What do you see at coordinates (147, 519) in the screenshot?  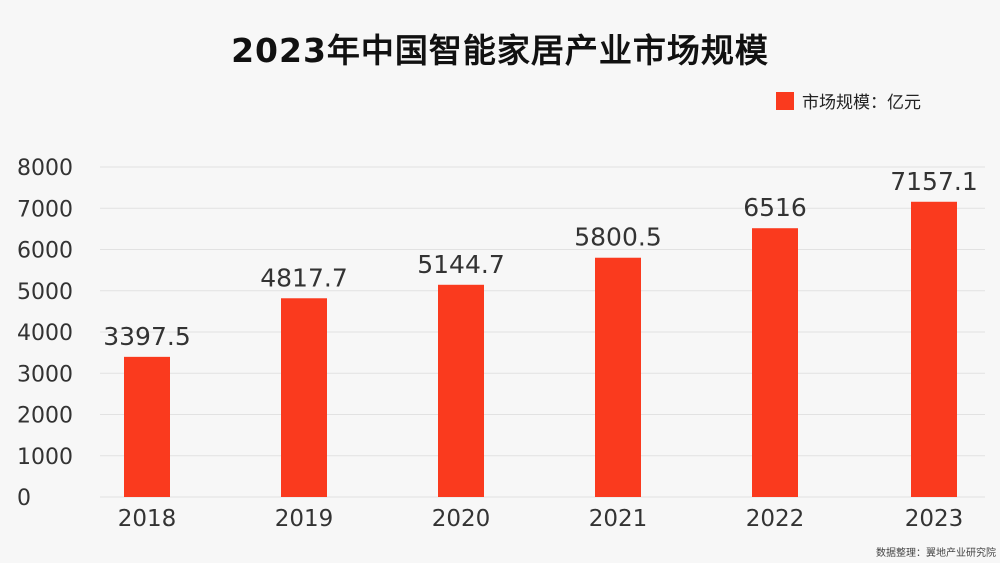 I see `x-category-label: 2018` at bounding box center [147, 519].